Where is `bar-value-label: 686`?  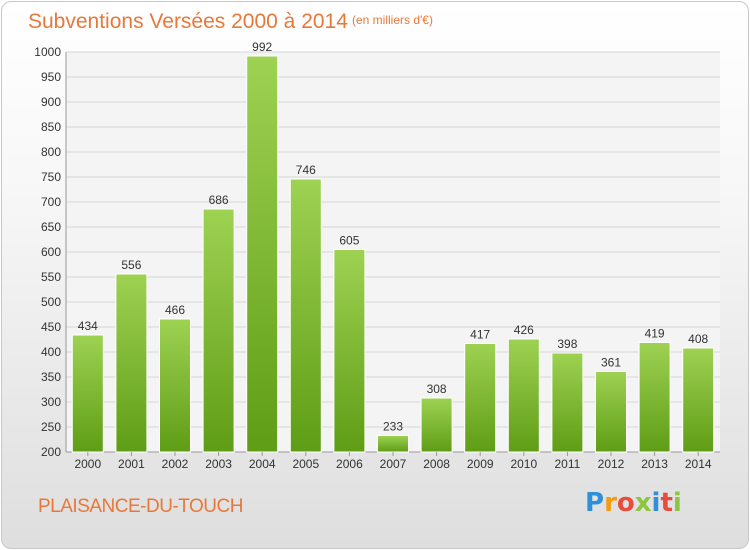
bar-value-label: 686 is located at coordinates (219, 200).